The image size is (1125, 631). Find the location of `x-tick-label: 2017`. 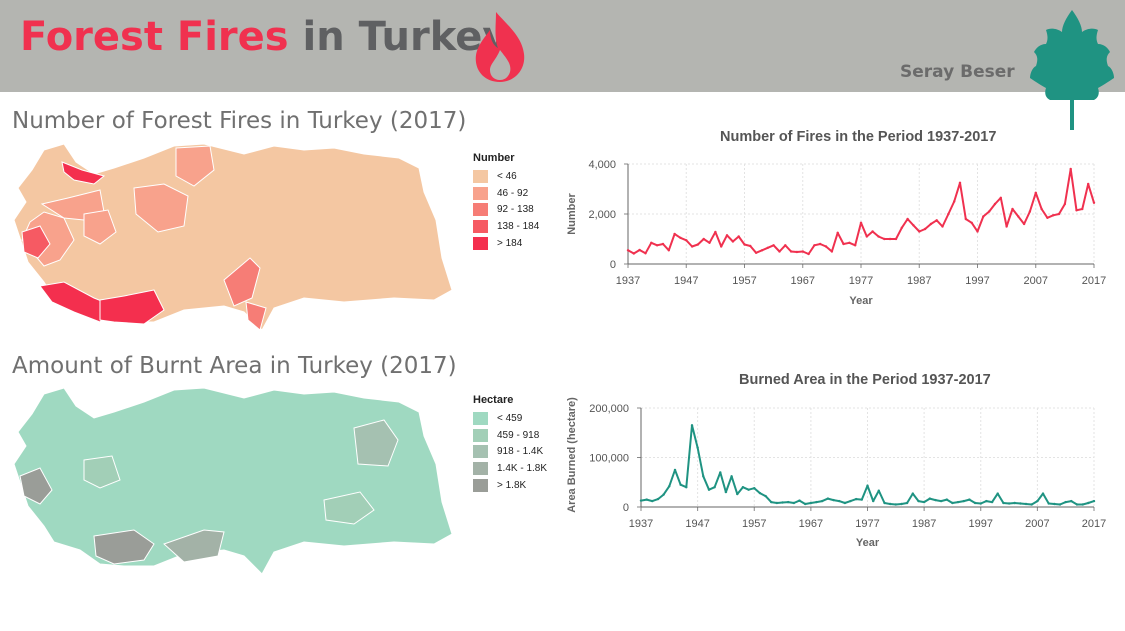

x-tick-label: 2017 is located at coordinates (1094, 524).